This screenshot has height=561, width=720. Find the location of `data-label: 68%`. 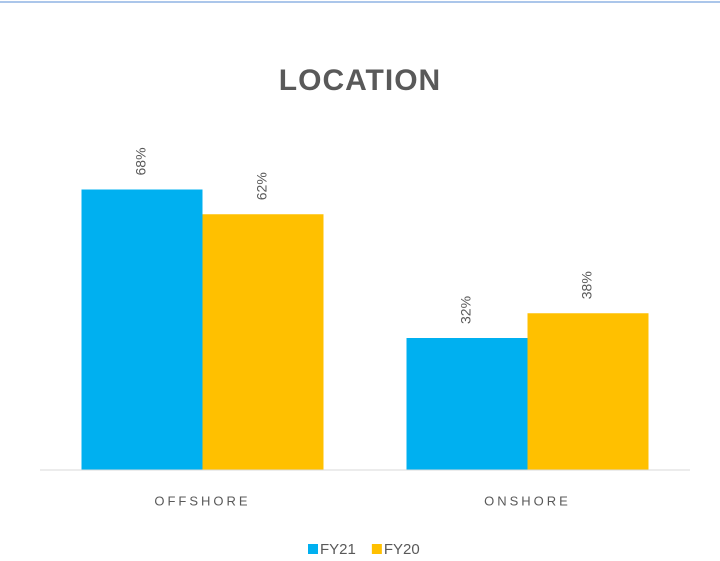

data-label: 68% is located at coordinates (141, 161).